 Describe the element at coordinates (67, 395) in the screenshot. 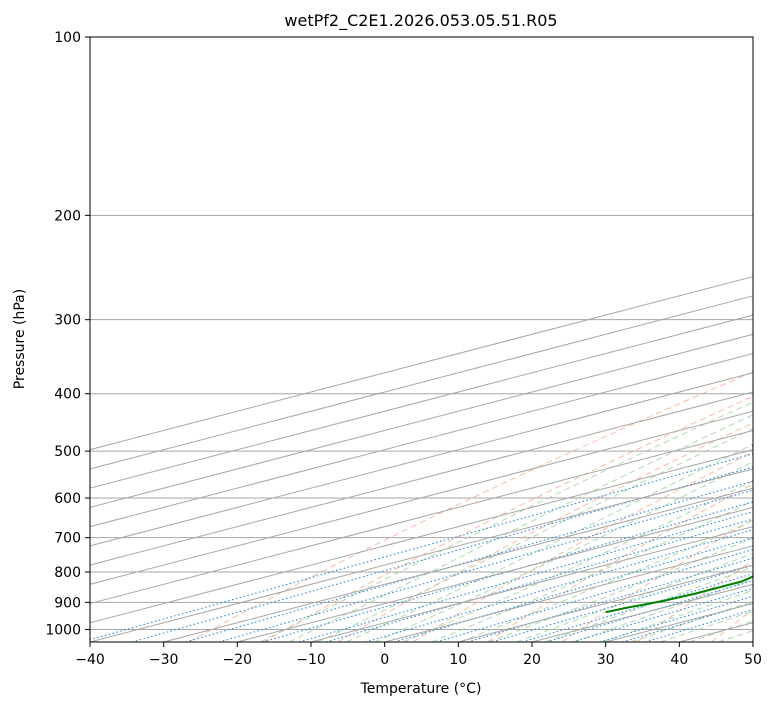

I see `y-tick-label: 400` at that location.